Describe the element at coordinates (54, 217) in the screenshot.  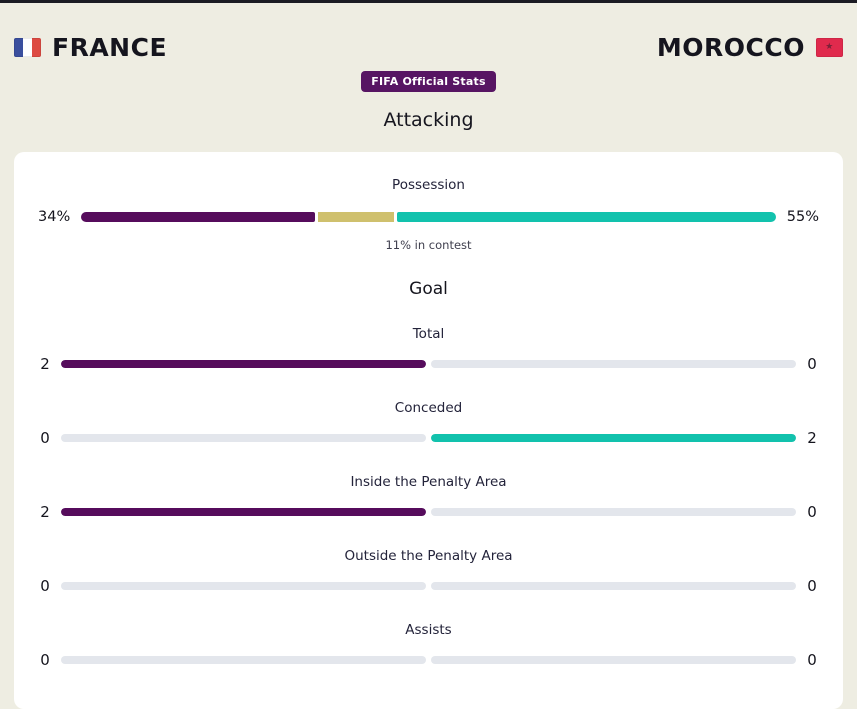
I see `possession-home-value: 34%` at that location.